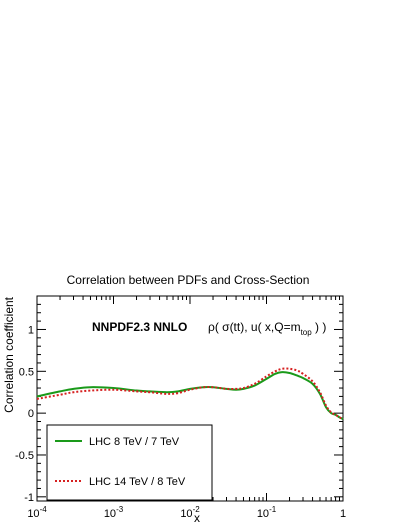 This screenshot has width=407, height=527. Describe the element at coordinates (319, 327) in the screenshot. I see `observable-annotation-end: ) )` at that location.